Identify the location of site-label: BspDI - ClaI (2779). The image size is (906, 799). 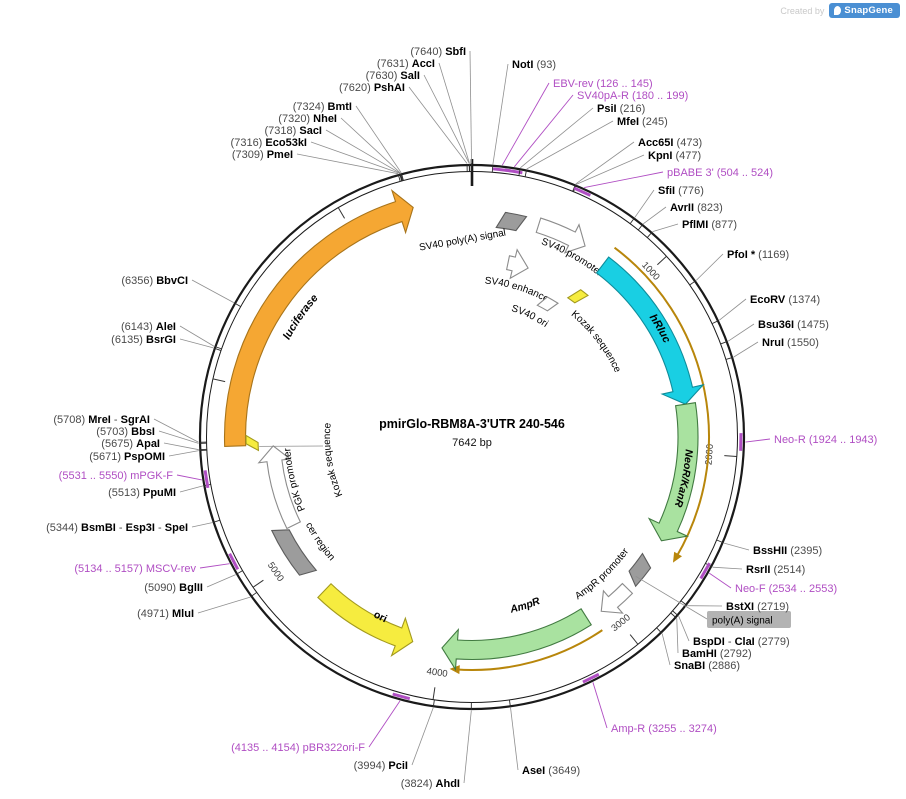
(741, 642).